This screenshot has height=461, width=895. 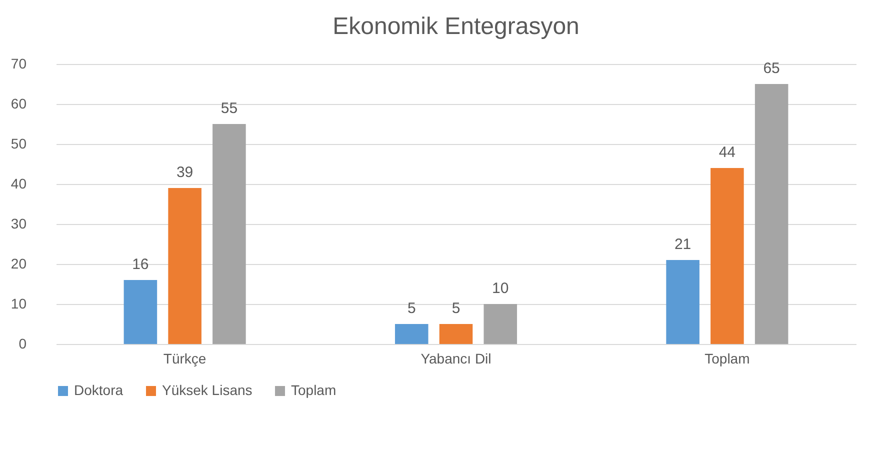 I want to click on legend-label: Toplam, so click(x=313, y=390).